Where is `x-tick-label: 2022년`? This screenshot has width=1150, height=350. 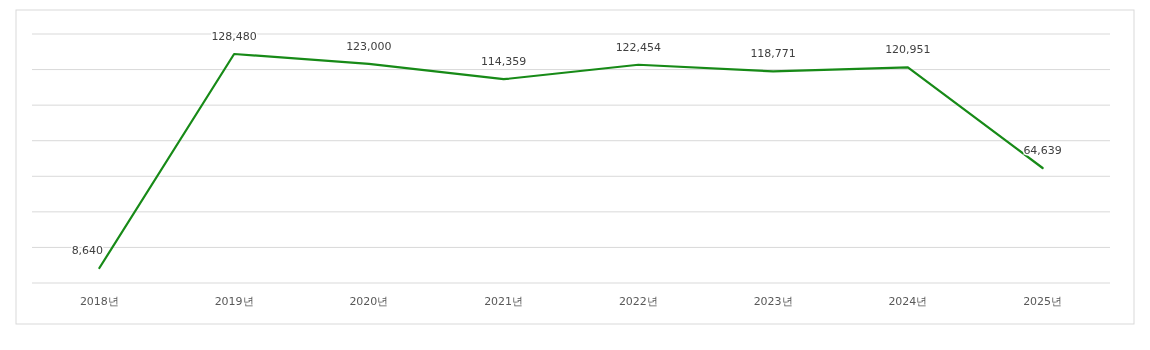 x-tick-label: 2022년 is located at coordinates (638, 301).